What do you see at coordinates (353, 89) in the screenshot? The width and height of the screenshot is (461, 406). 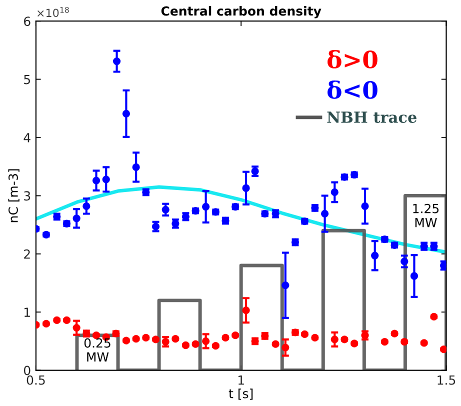 I see `text: δ<0` at bounding box center [353, 89].